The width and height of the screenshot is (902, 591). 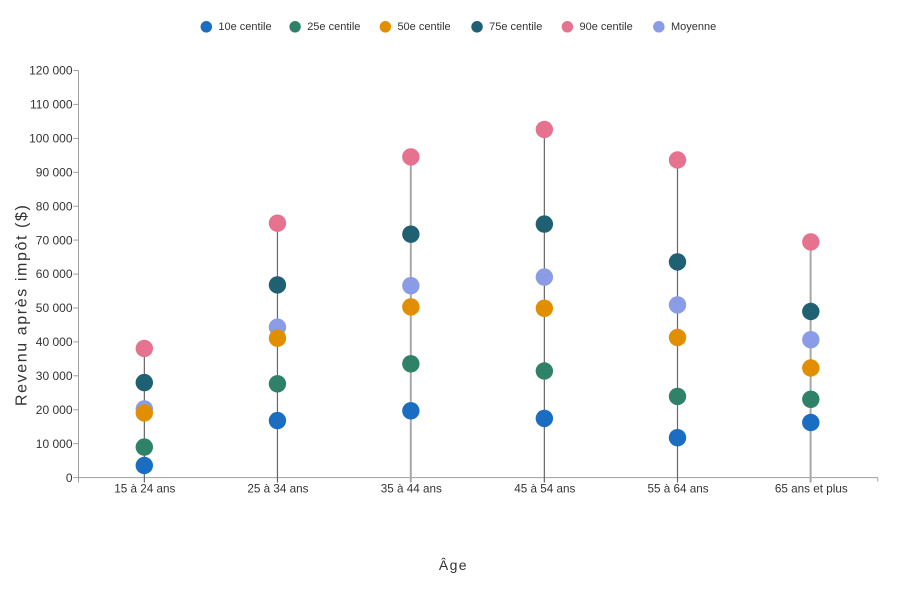 I want to click on svg-text: 45 à 54 ans, so click(x=544, y=489).